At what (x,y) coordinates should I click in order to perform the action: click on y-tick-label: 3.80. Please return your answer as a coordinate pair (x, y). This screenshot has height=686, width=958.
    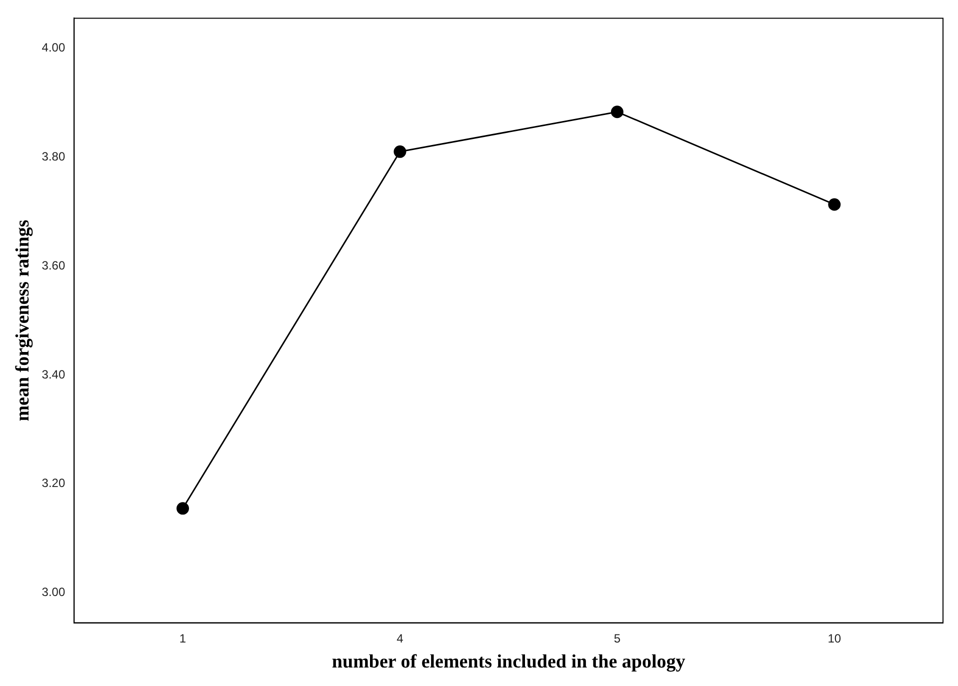
    Looking at the image, I should click on (54, 156).